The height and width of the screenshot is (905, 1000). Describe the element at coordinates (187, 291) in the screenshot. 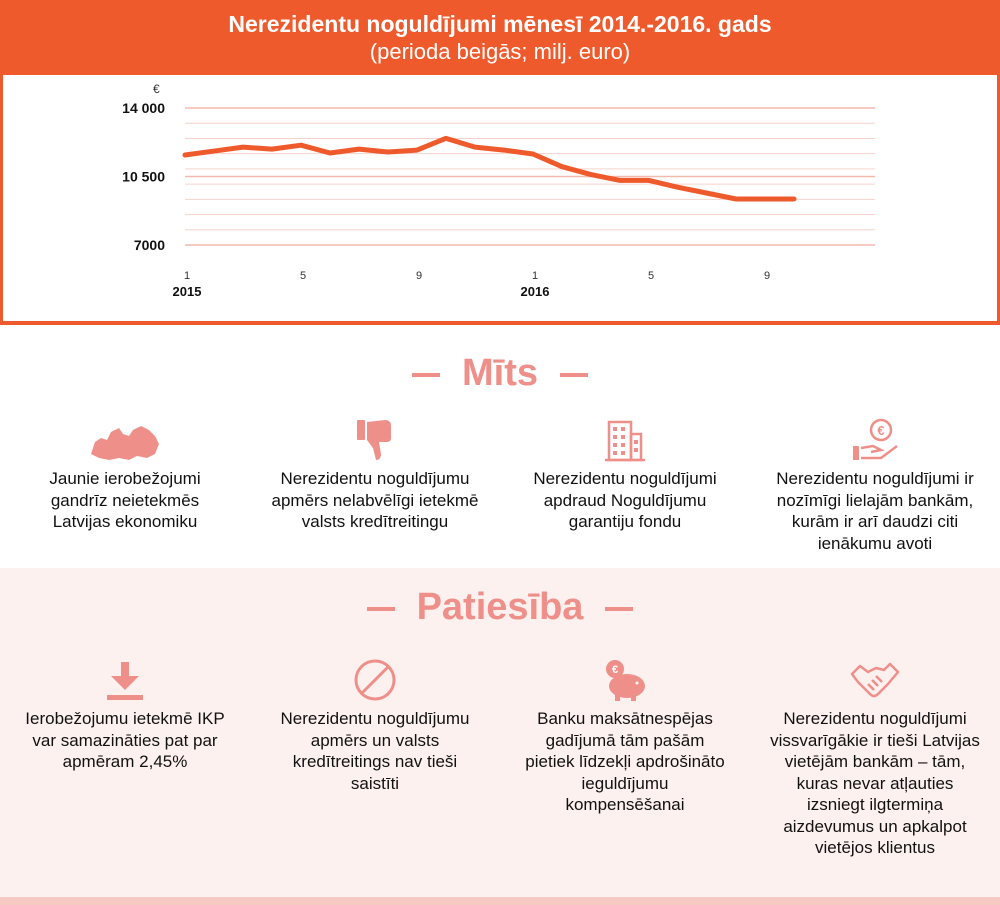

I see `x-year-label: 2015` at that location.